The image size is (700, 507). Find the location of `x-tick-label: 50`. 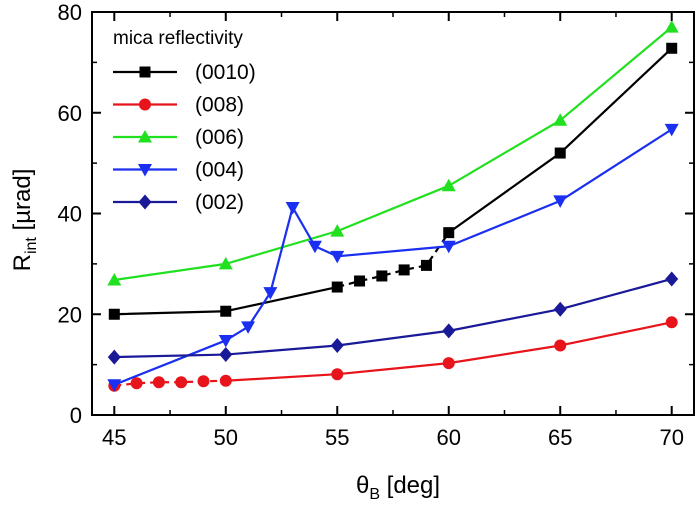

x-tick-label: 50 is located at coordinates (226, 437).